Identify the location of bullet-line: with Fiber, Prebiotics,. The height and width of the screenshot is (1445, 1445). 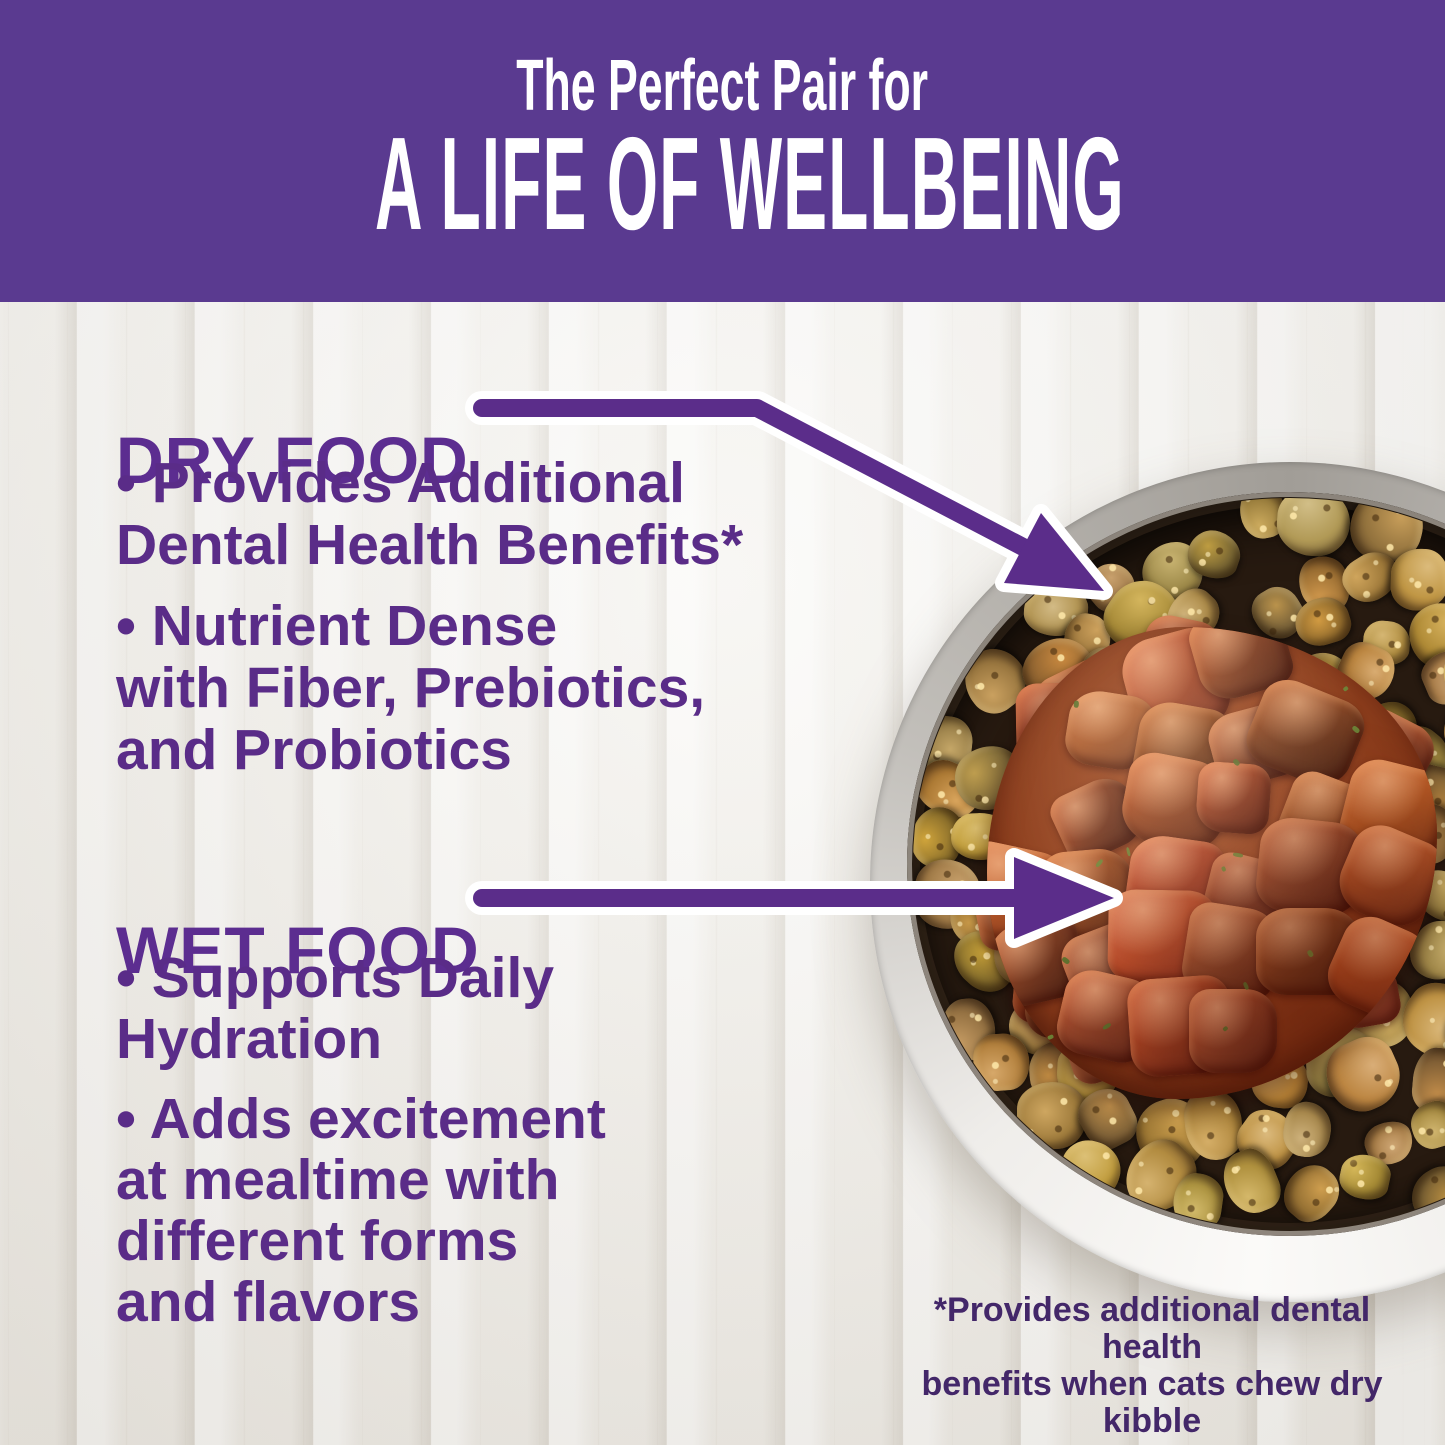
(411, 688).